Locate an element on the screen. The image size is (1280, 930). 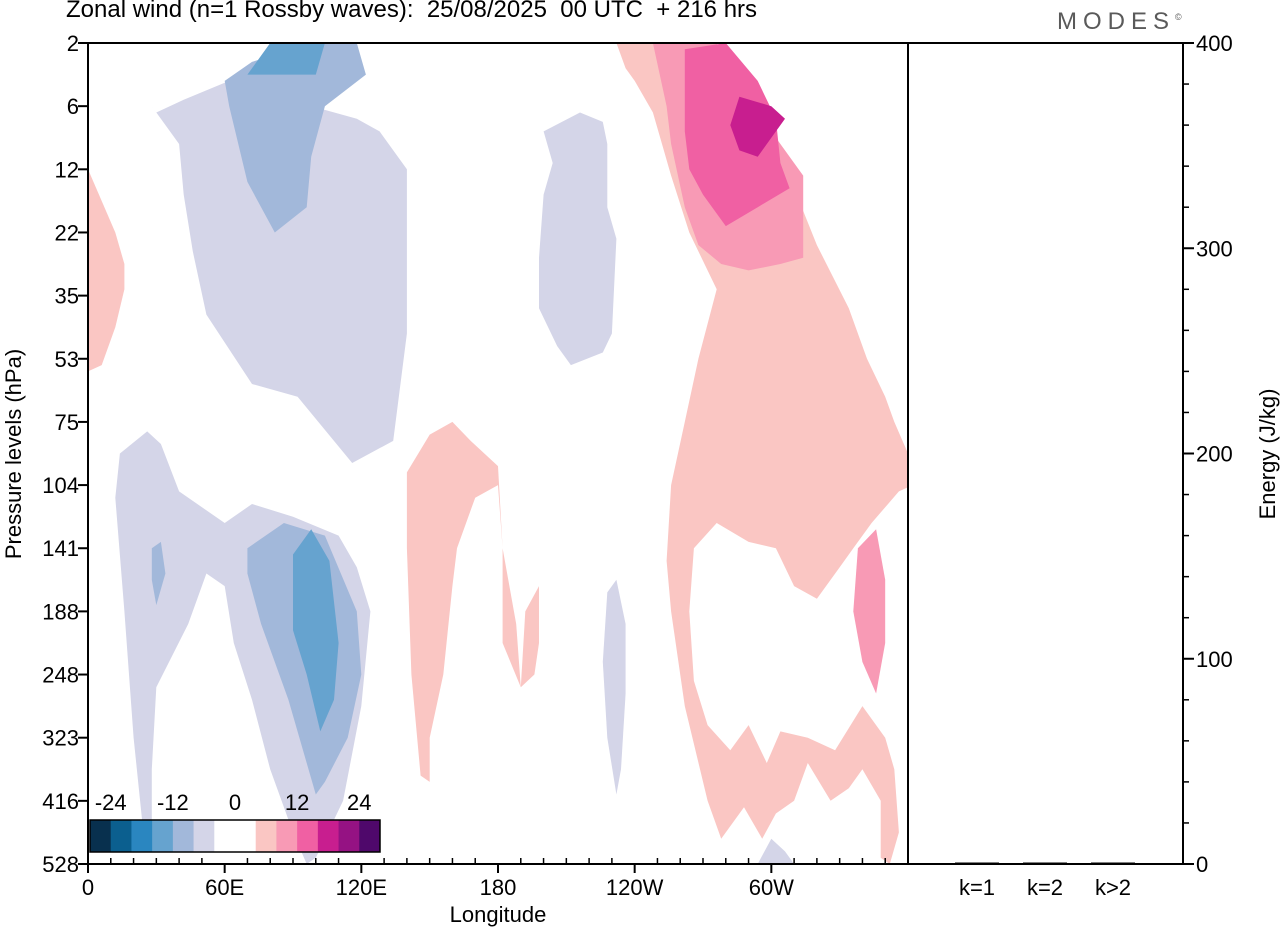
x-tick-label-120W: 120W is located at coordinates (635, 887).